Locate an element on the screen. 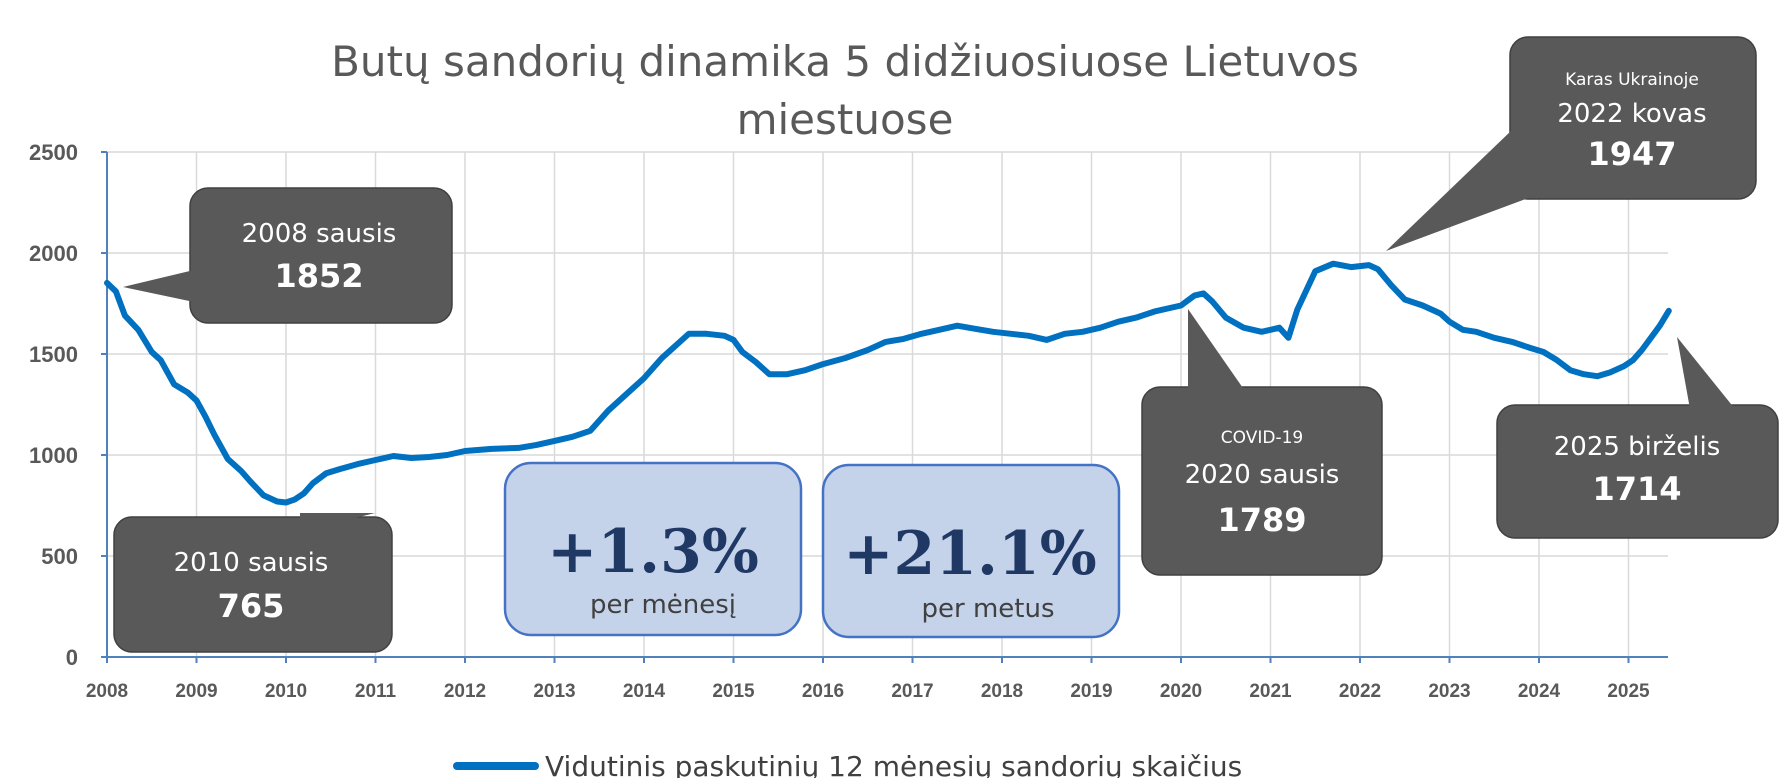 The width and height of the screenshot is (1784, 778). x-tick-2014: 2014 is located at coordinates (644, 691).